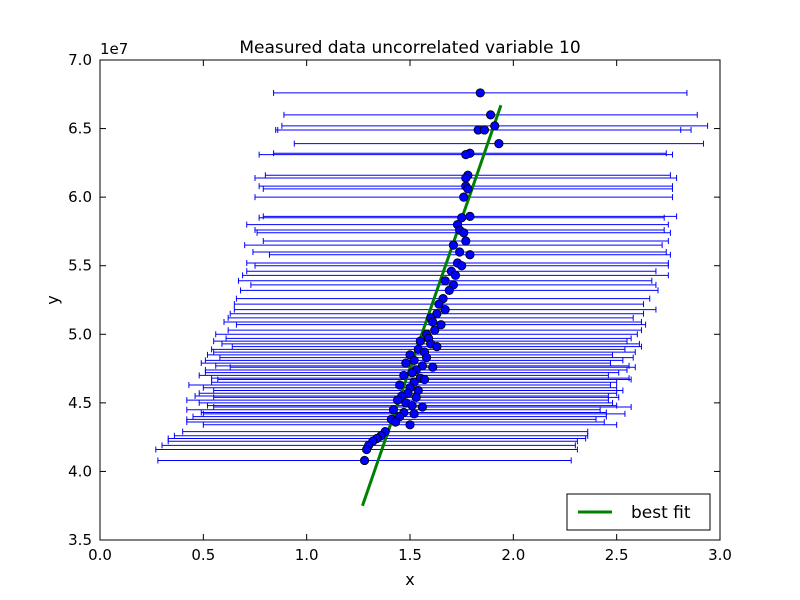  What do you see at coordinates (80, 334) in the screenshot?
I see `y-tick-label: 5.0` at bounding box center [80, 334].